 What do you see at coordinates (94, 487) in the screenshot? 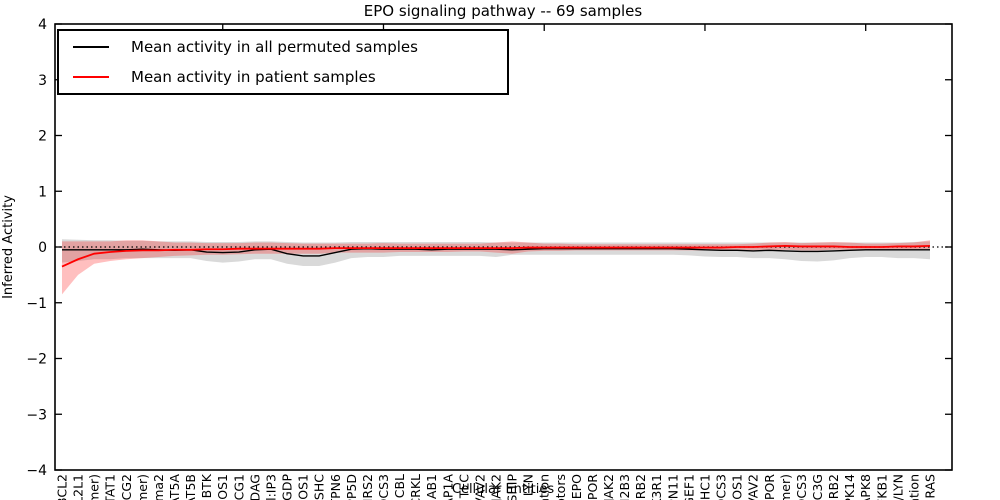
I see `x-tick-label: STAT5 (dimer)` at bounding box center [94, 487].